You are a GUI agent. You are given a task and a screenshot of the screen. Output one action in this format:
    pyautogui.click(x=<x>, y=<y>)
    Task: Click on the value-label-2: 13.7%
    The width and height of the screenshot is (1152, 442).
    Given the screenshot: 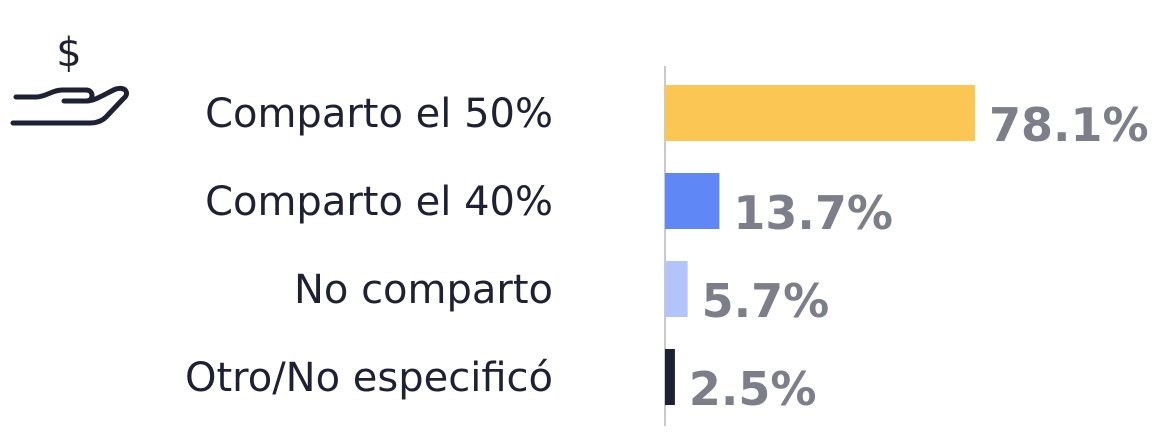 What is the action you would take?
    pyautogui.click(x=813, y=213)
    